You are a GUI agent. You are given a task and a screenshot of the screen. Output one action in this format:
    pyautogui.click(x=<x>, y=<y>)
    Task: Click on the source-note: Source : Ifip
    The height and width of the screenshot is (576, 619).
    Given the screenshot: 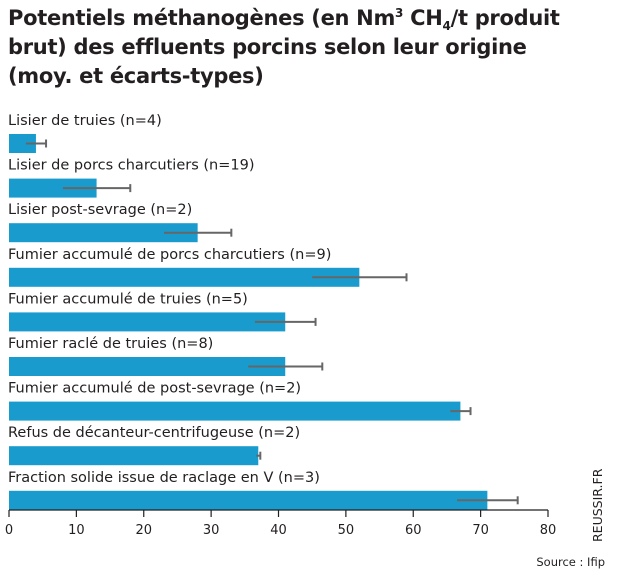 What is the action you would take?
    pyautogui.click(x=570, y=562)
    